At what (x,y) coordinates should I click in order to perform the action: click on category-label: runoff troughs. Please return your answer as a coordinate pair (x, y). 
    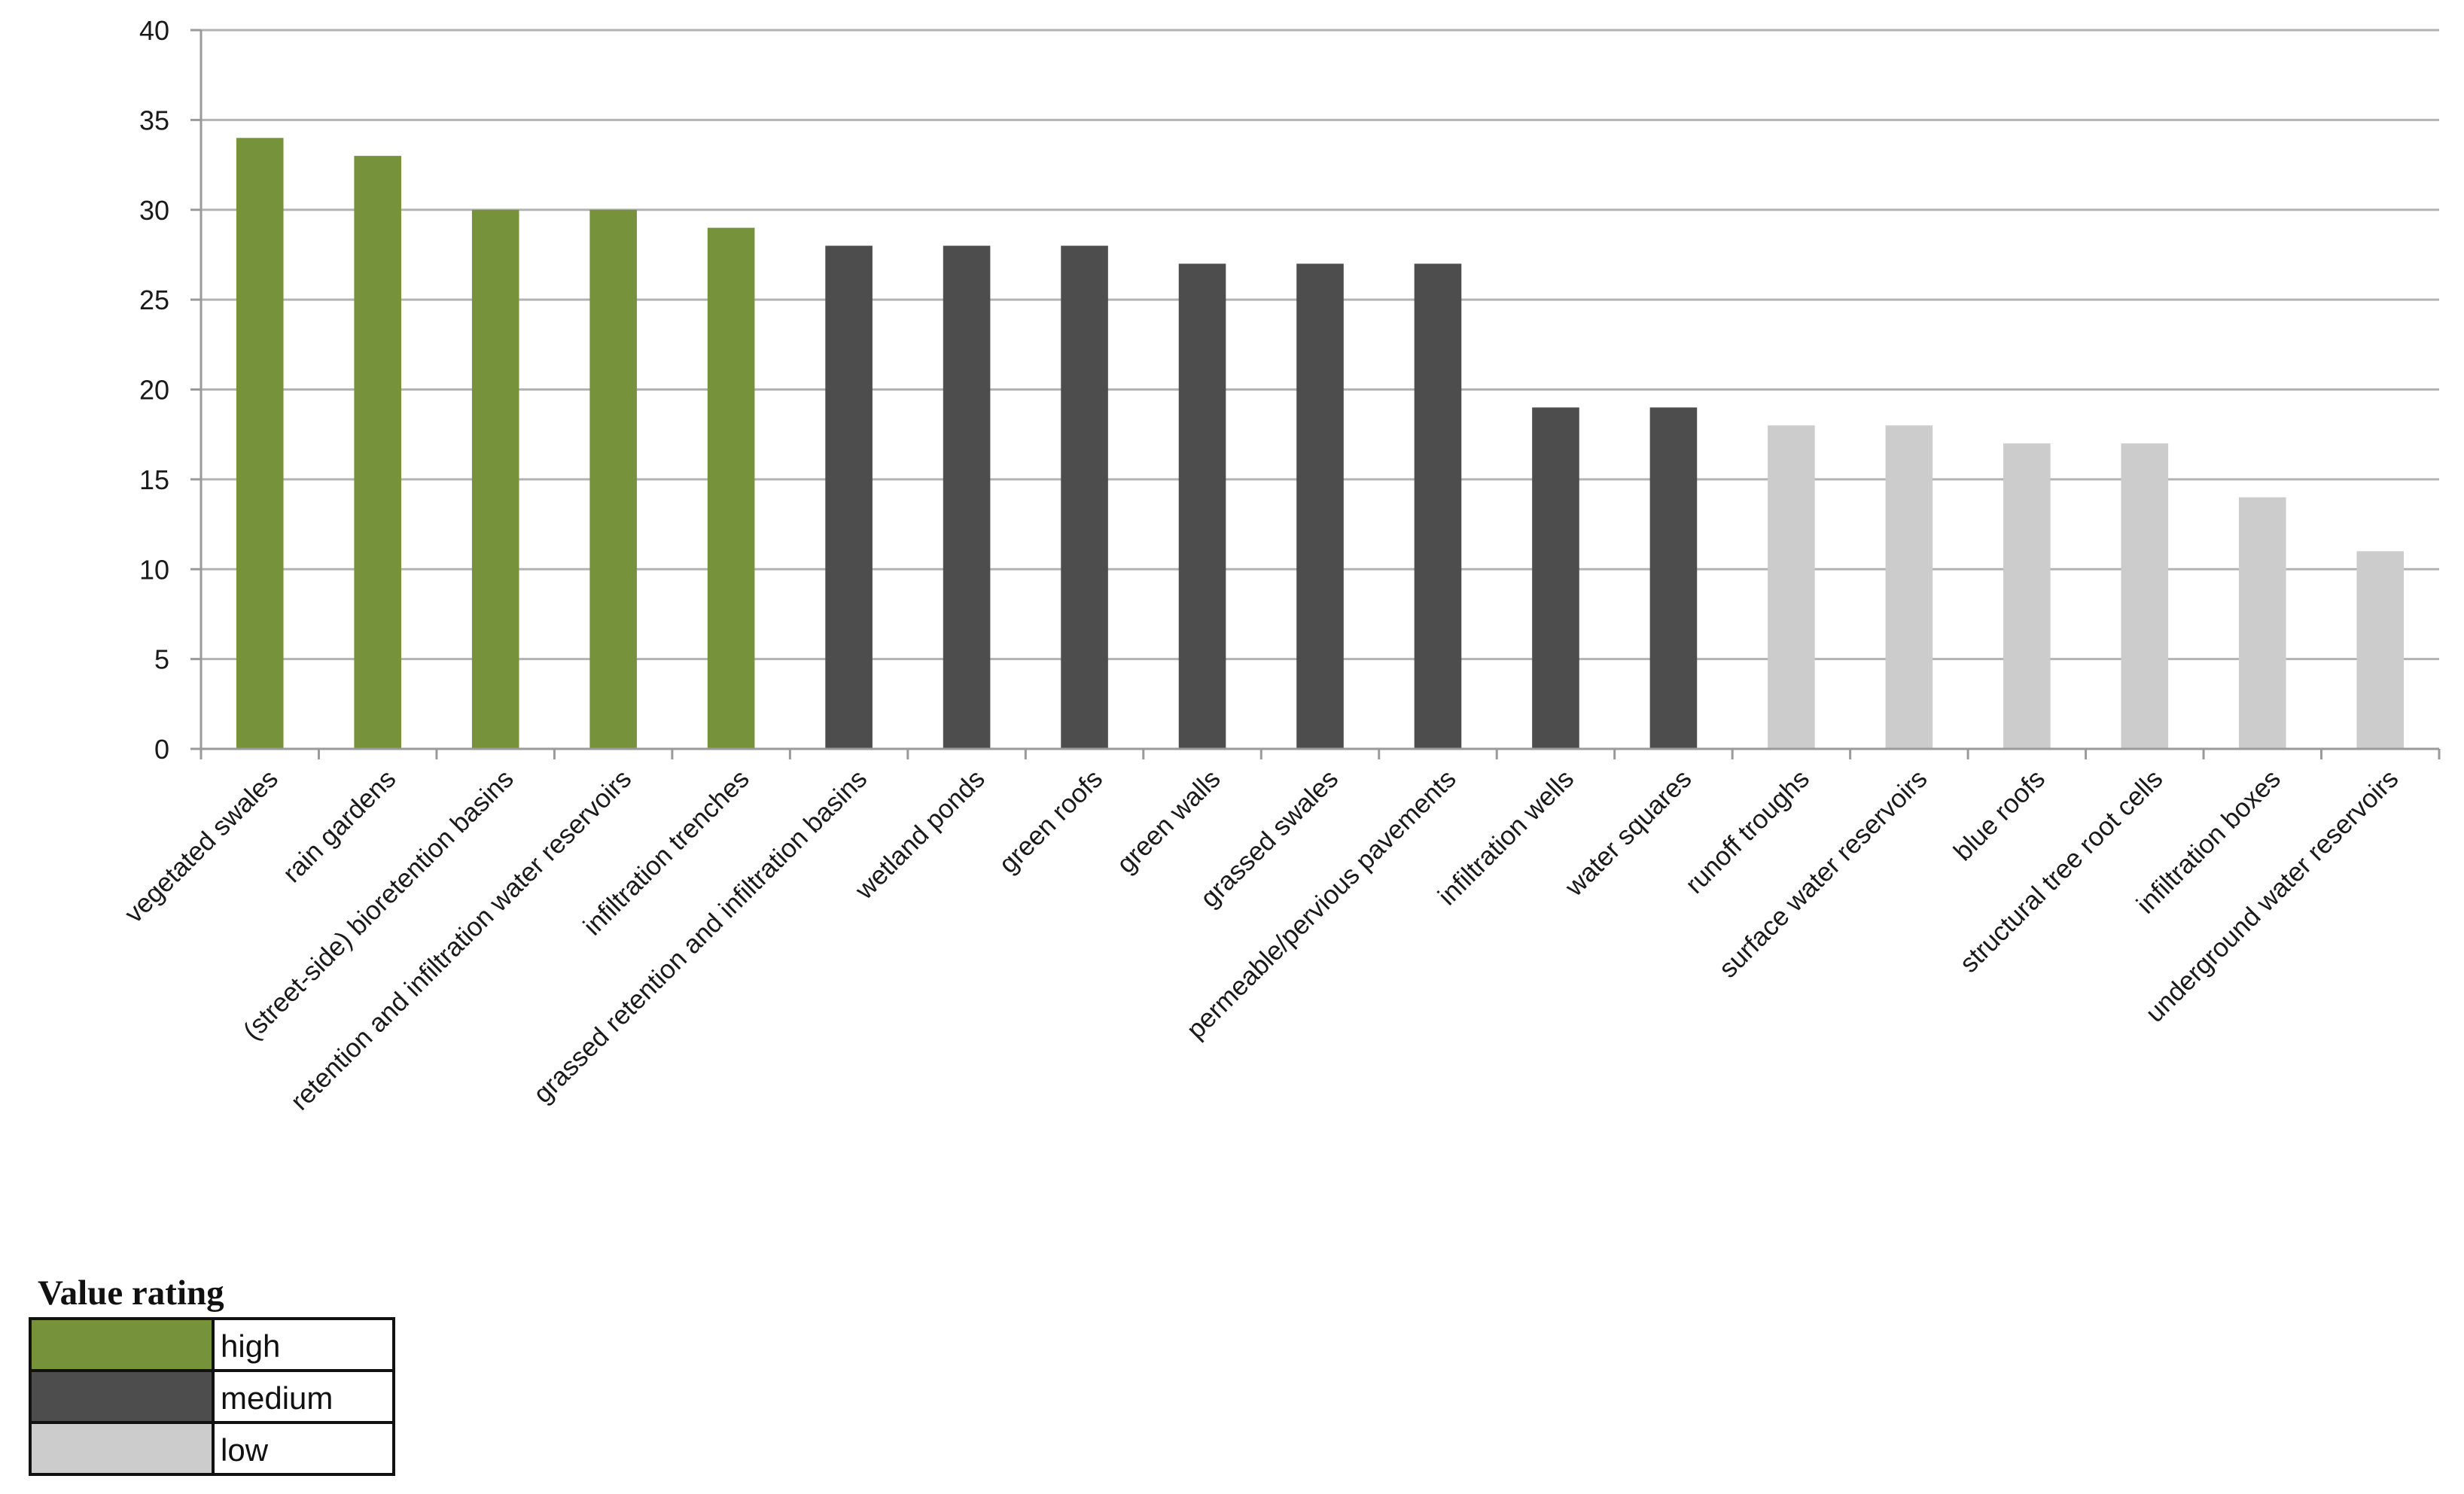
    Looking at the image, I should click on (1747, 832).